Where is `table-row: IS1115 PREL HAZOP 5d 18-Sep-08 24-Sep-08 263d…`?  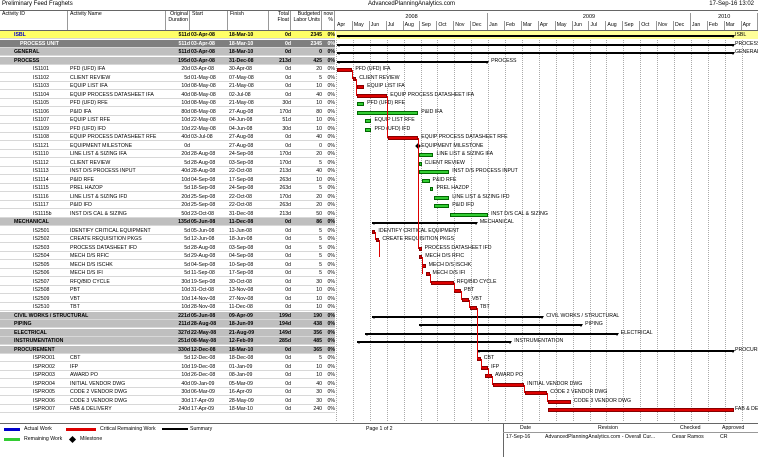 table-row: IS1115 PREL HAZOP 5d 18-Sep-08 24-Sep-08 263d… is located at coordinates (167, 188).